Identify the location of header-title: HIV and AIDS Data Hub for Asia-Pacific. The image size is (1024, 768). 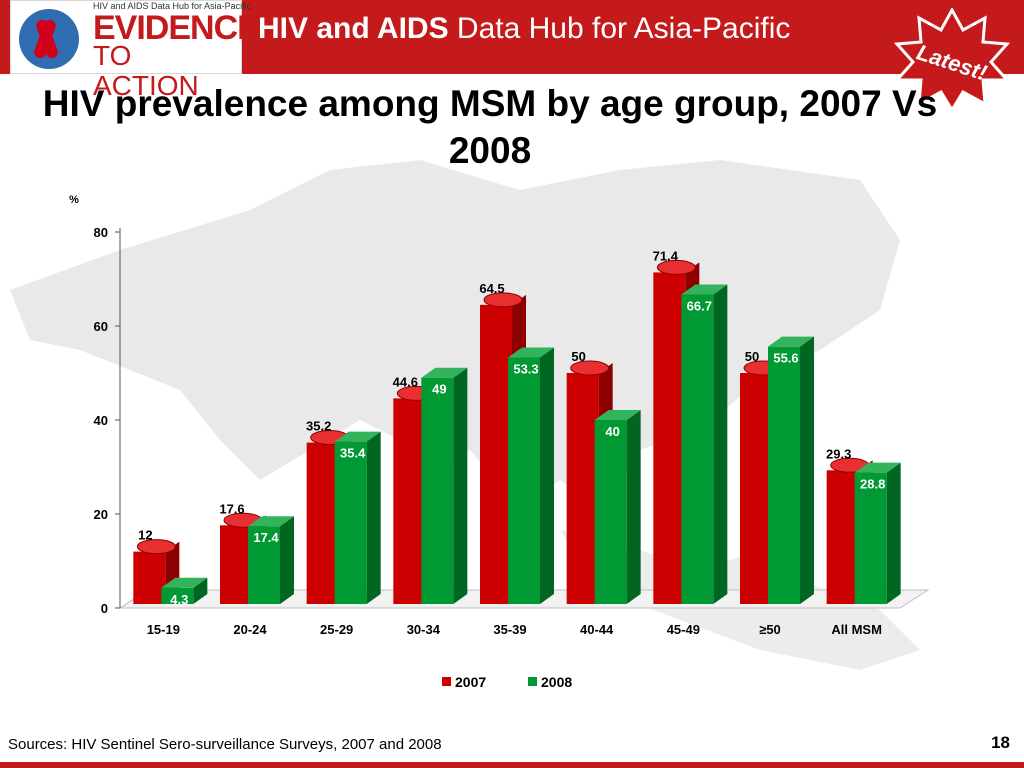
(524, 29).